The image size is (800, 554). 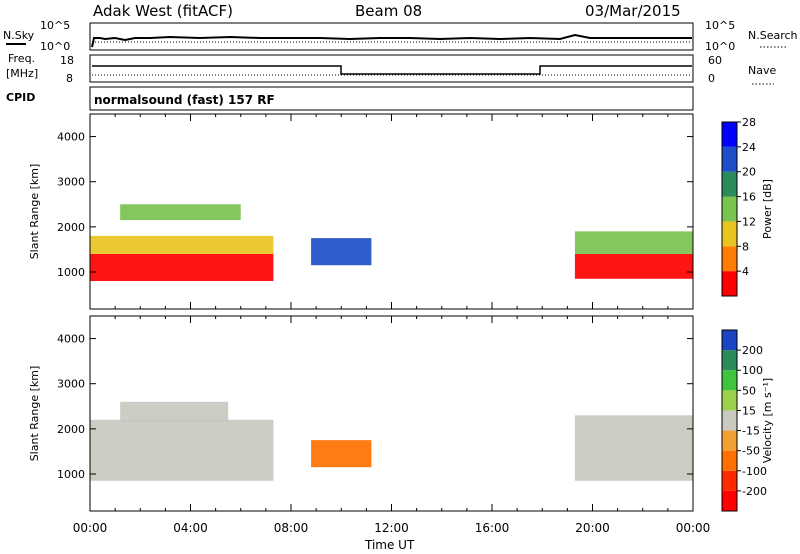 What do you see at coordinates (163, 11) in the screenshot?
I see `station-title: Adak West (fitACF)` at bounding box center [163, 11].